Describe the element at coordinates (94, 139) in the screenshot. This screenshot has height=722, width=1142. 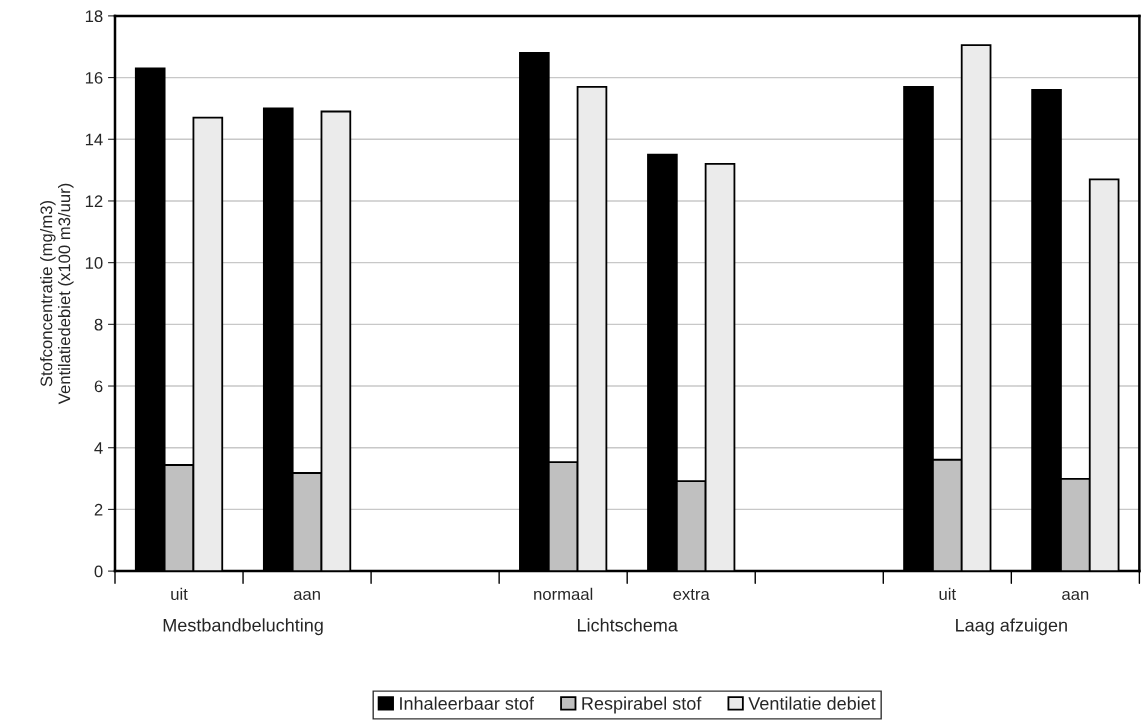
I see `y-tick-label: 14` at that location.